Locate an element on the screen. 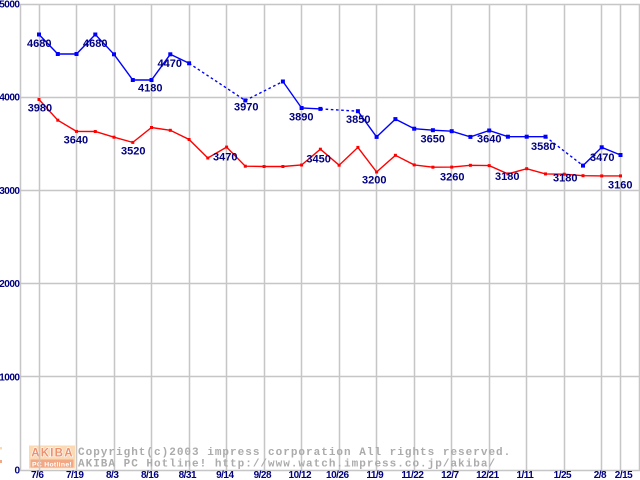 This screenshot has width=640, height=480. svg-text: 1/25 is located at coordinates (563, 475).